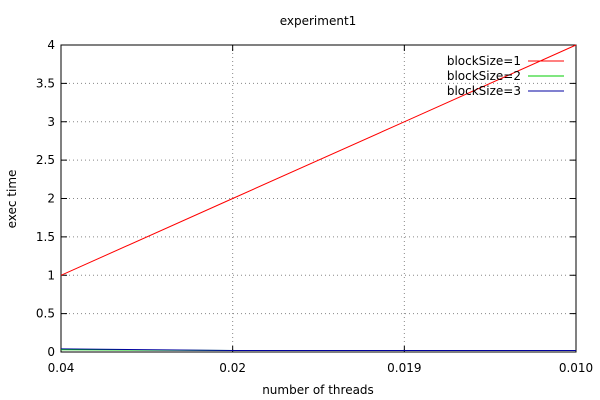 Image resolution: width=600 pixels, height=400 pixels. I want to click on y-tick-label: 3, so click(51, 122).